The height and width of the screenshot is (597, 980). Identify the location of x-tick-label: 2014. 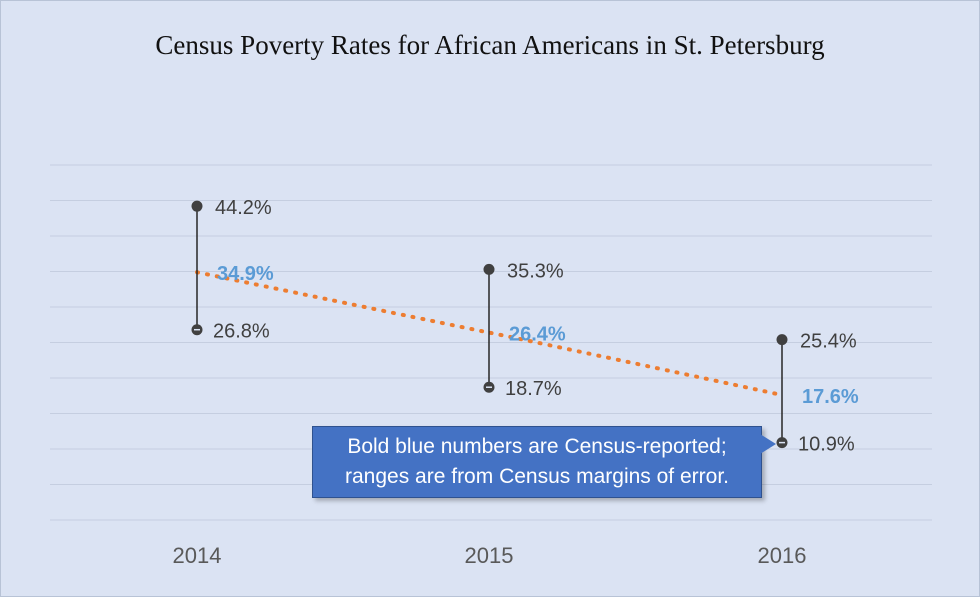
(197, 555).